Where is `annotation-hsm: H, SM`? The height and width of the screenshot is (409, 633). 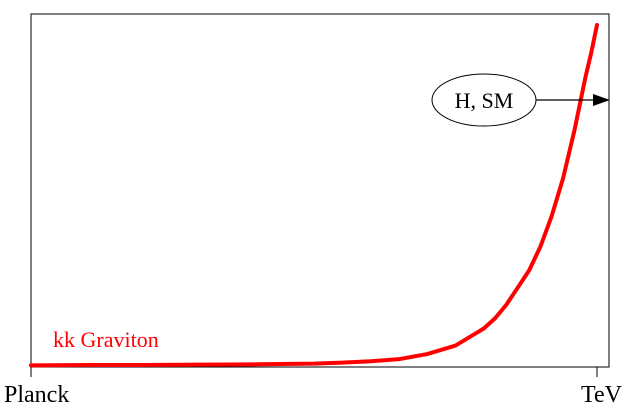
annotation-hsm: H, SM is located at coordinates (520, 100).